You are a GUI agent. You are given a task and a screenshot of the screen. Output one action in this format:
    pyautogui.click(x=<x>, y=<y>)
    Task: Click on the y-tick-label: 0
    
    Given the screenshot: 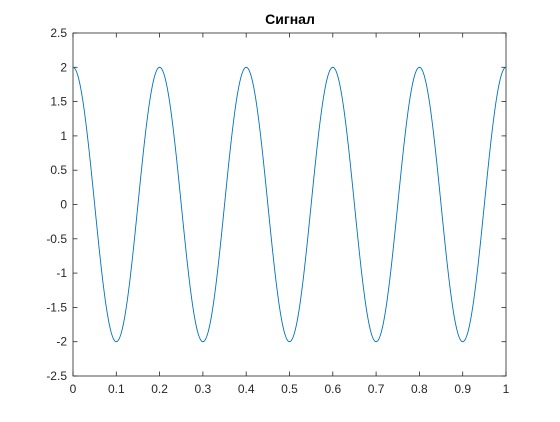 What is the action you would take?
    pyautogui.click(x=63, y=205)
    